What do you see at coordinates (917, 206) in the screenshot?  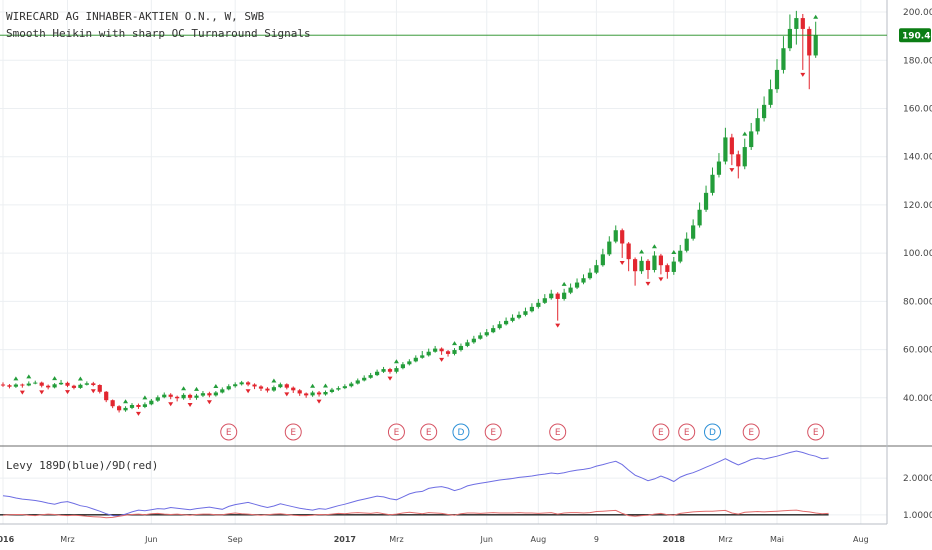 I see `price-tick-label: 120.000` at bounding box center [917, 206].